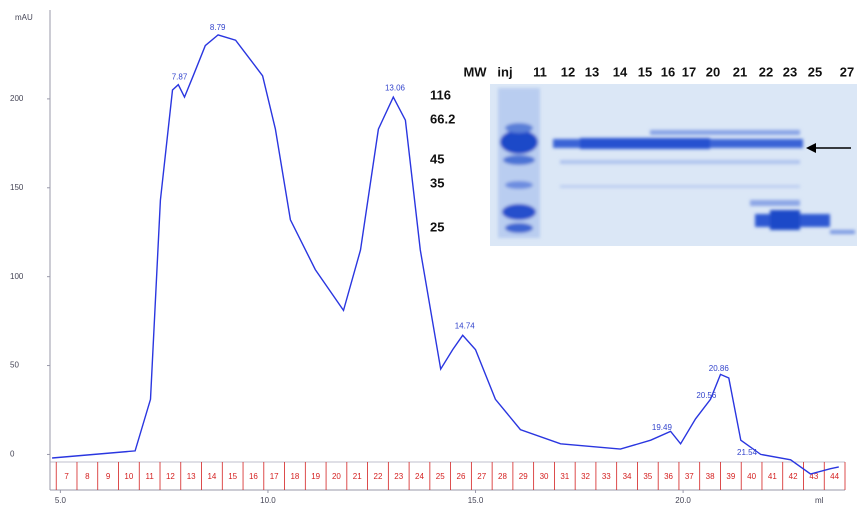  What do you see at coordinates (668, 476) in the screenshot?
I see `fraction-label: 36` at bounding box center [668, 476].